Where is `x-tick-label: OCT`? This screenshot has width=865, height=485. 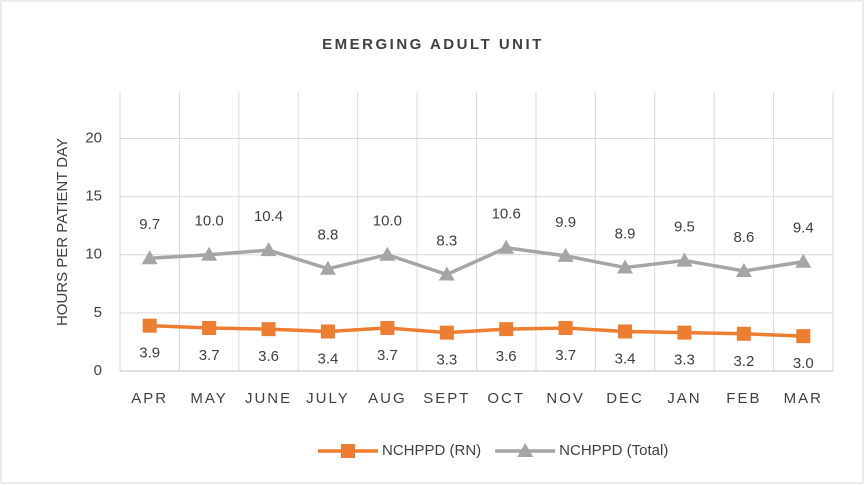
x-tick-label: OCT is located at coordinates (506, 398).